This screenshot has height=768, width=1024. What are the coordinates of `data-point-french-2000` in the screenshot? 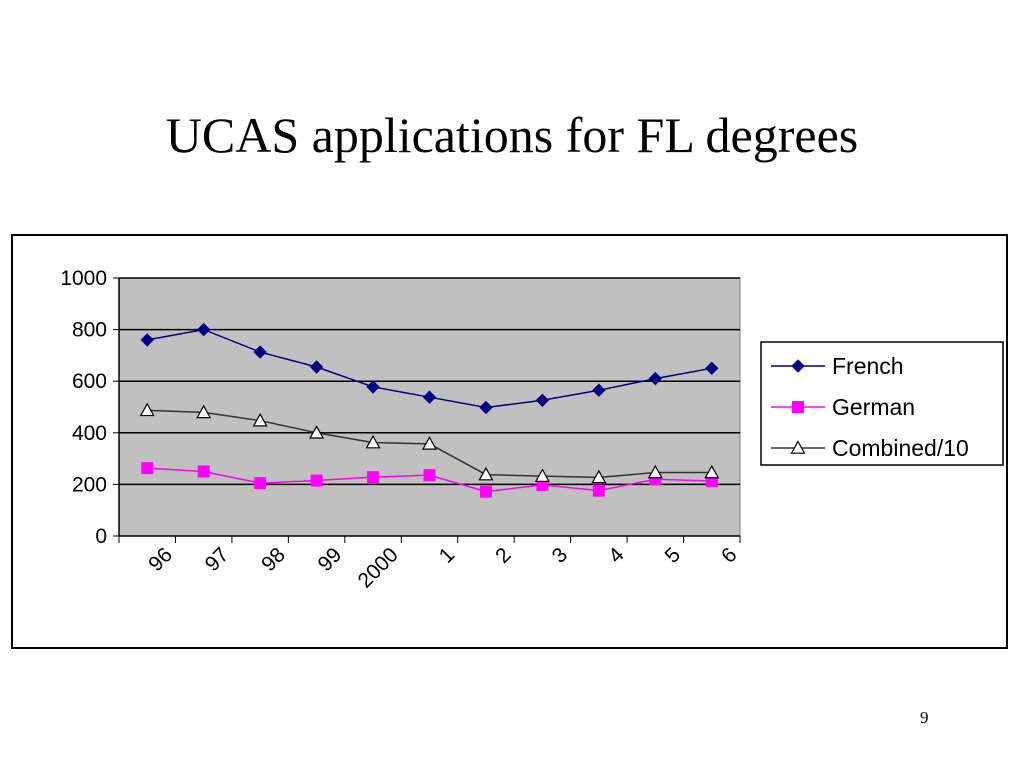 It's located at (373, 387).